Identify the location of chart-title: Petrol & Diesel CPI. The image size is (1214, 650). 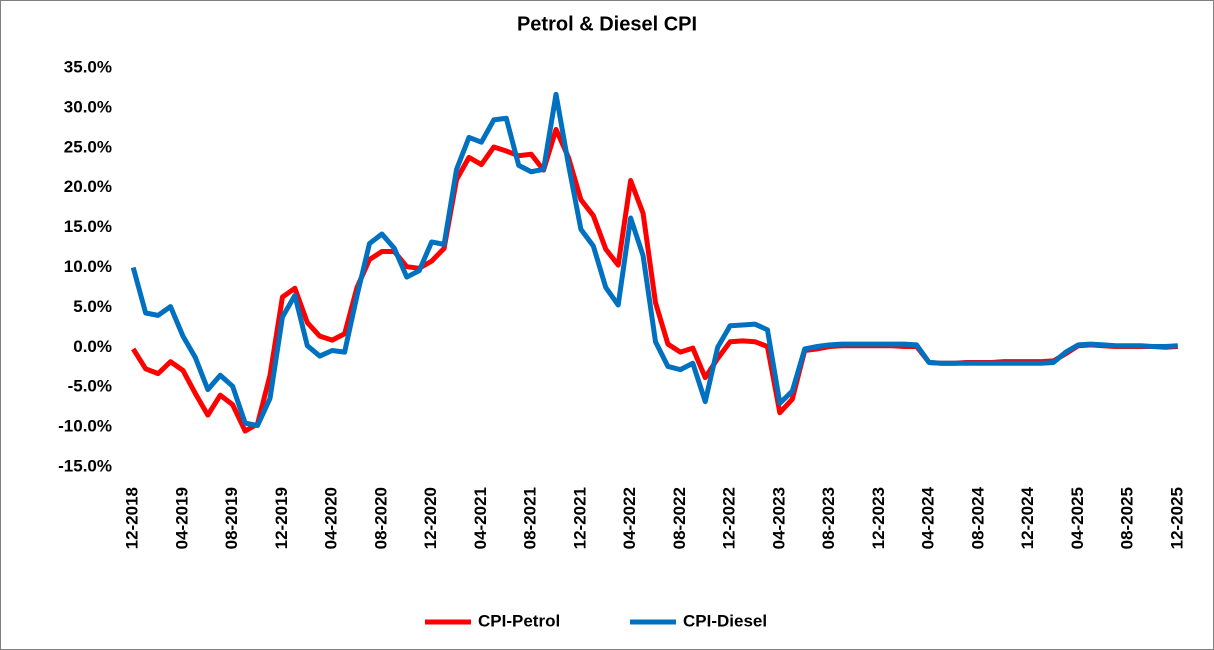
(607, 24).